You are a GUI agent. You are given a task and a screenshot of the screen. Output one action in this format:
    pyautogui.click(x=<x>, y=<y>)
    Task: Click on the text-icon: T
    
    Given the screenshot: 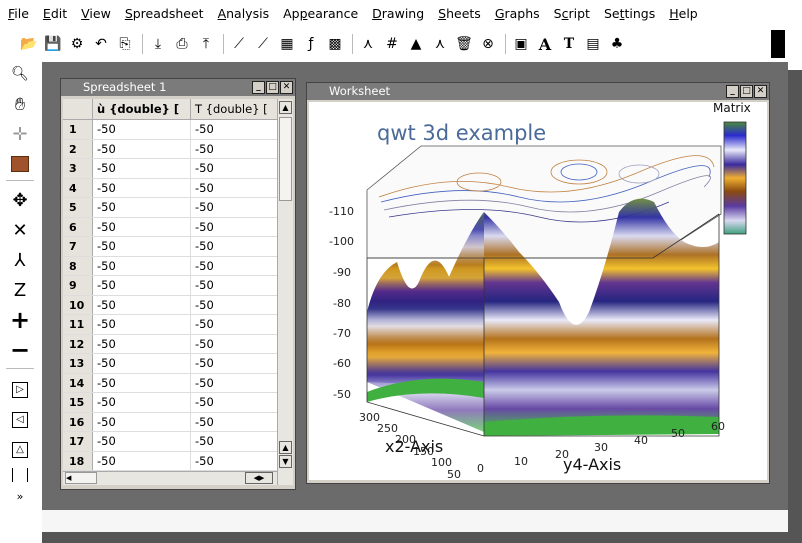 What is the action you would take?
    pyautogui.click(x=569, y=44)
    